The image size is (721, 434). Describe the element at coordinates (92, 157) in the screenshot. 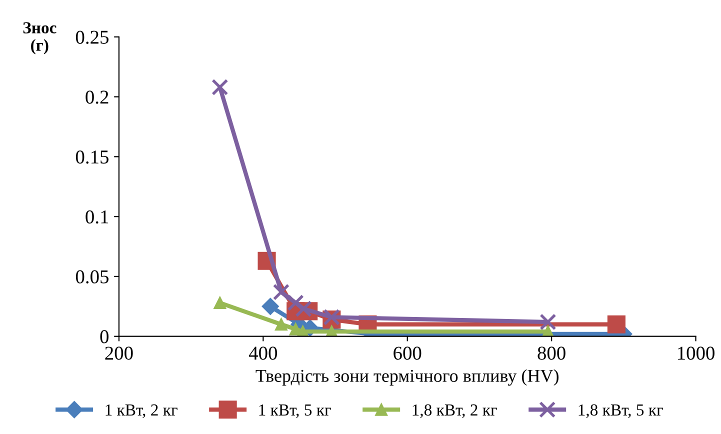

I see `y-tick-label: 0.15` at that location.